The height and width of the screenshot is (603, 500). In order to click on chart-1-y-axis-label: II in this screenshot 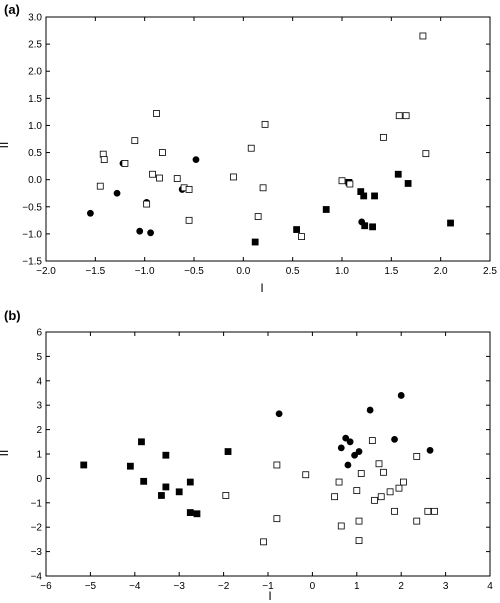, I will do `click(5, 453)`.